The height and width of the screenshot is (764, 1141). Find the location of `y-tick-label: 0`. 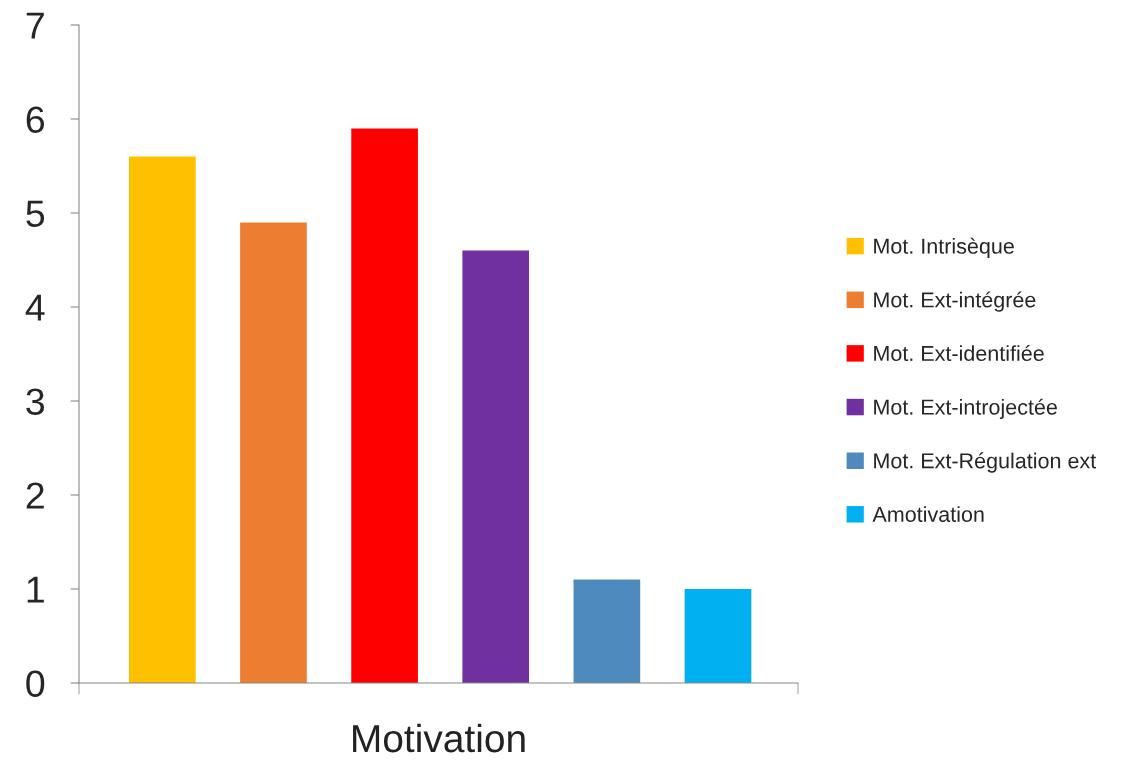

y-tick-label: 0 is located at coordinates (35, 683).